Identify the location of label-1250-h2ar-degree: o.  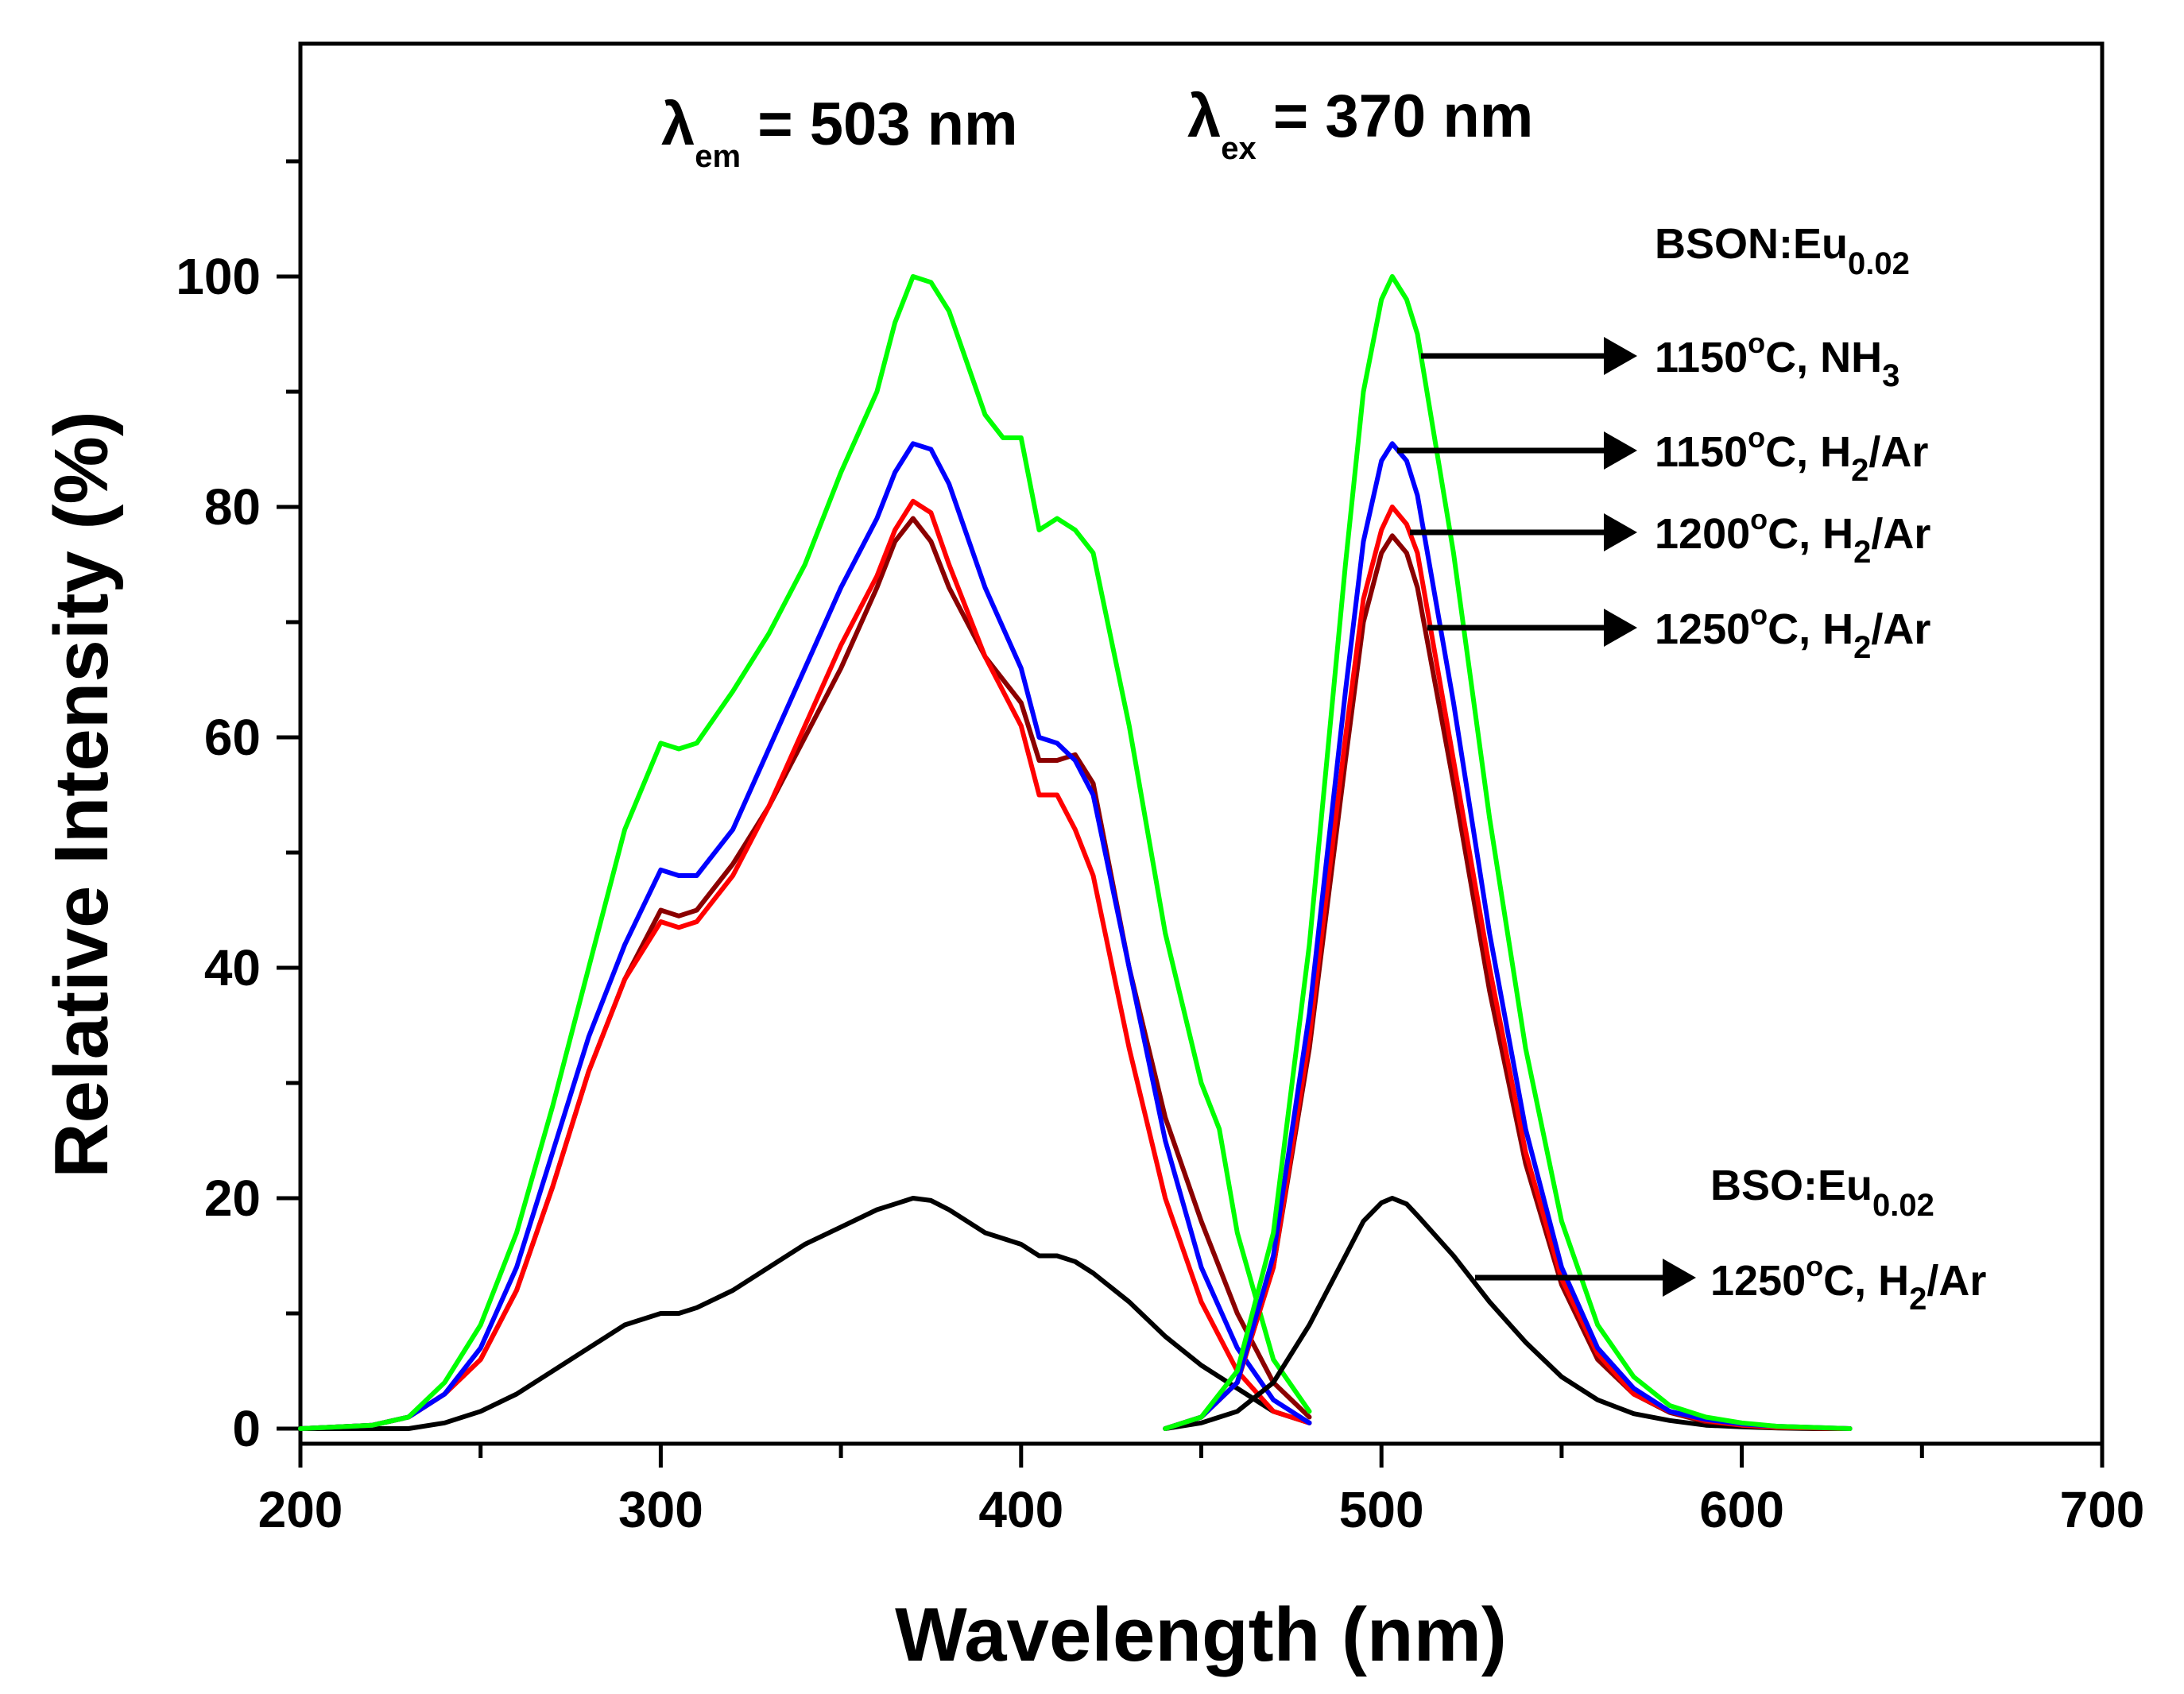
(1759, 614).